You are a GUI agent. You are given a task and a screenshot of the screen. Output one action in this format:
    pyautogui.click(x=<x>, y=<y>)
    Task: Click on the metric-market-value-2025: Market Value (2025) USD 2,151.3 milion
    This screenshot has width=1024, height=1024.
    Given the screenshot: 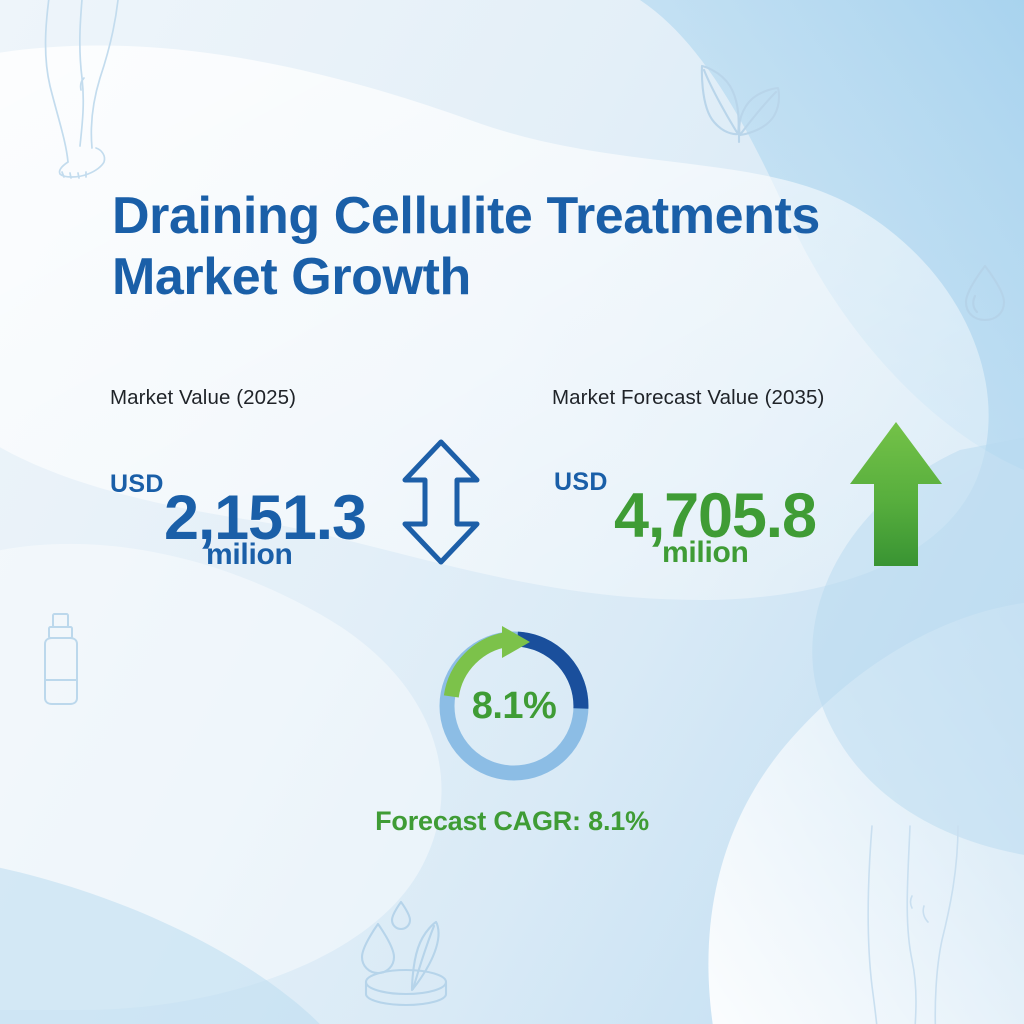 What is the action you would take?
    pyautogui.click(x=310, y=478)
    